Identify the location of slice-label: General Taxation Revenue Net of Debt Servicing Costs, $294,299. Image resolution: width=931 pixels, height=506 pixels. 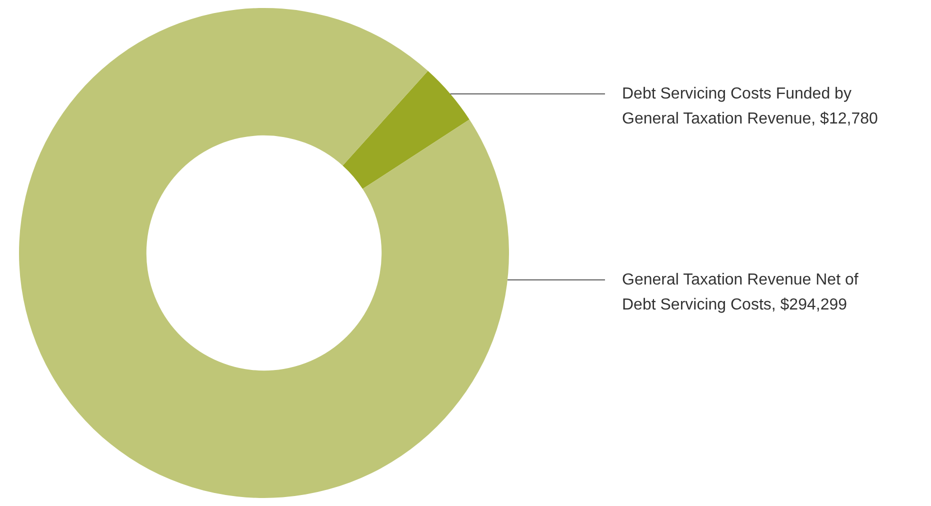
(740, 292).